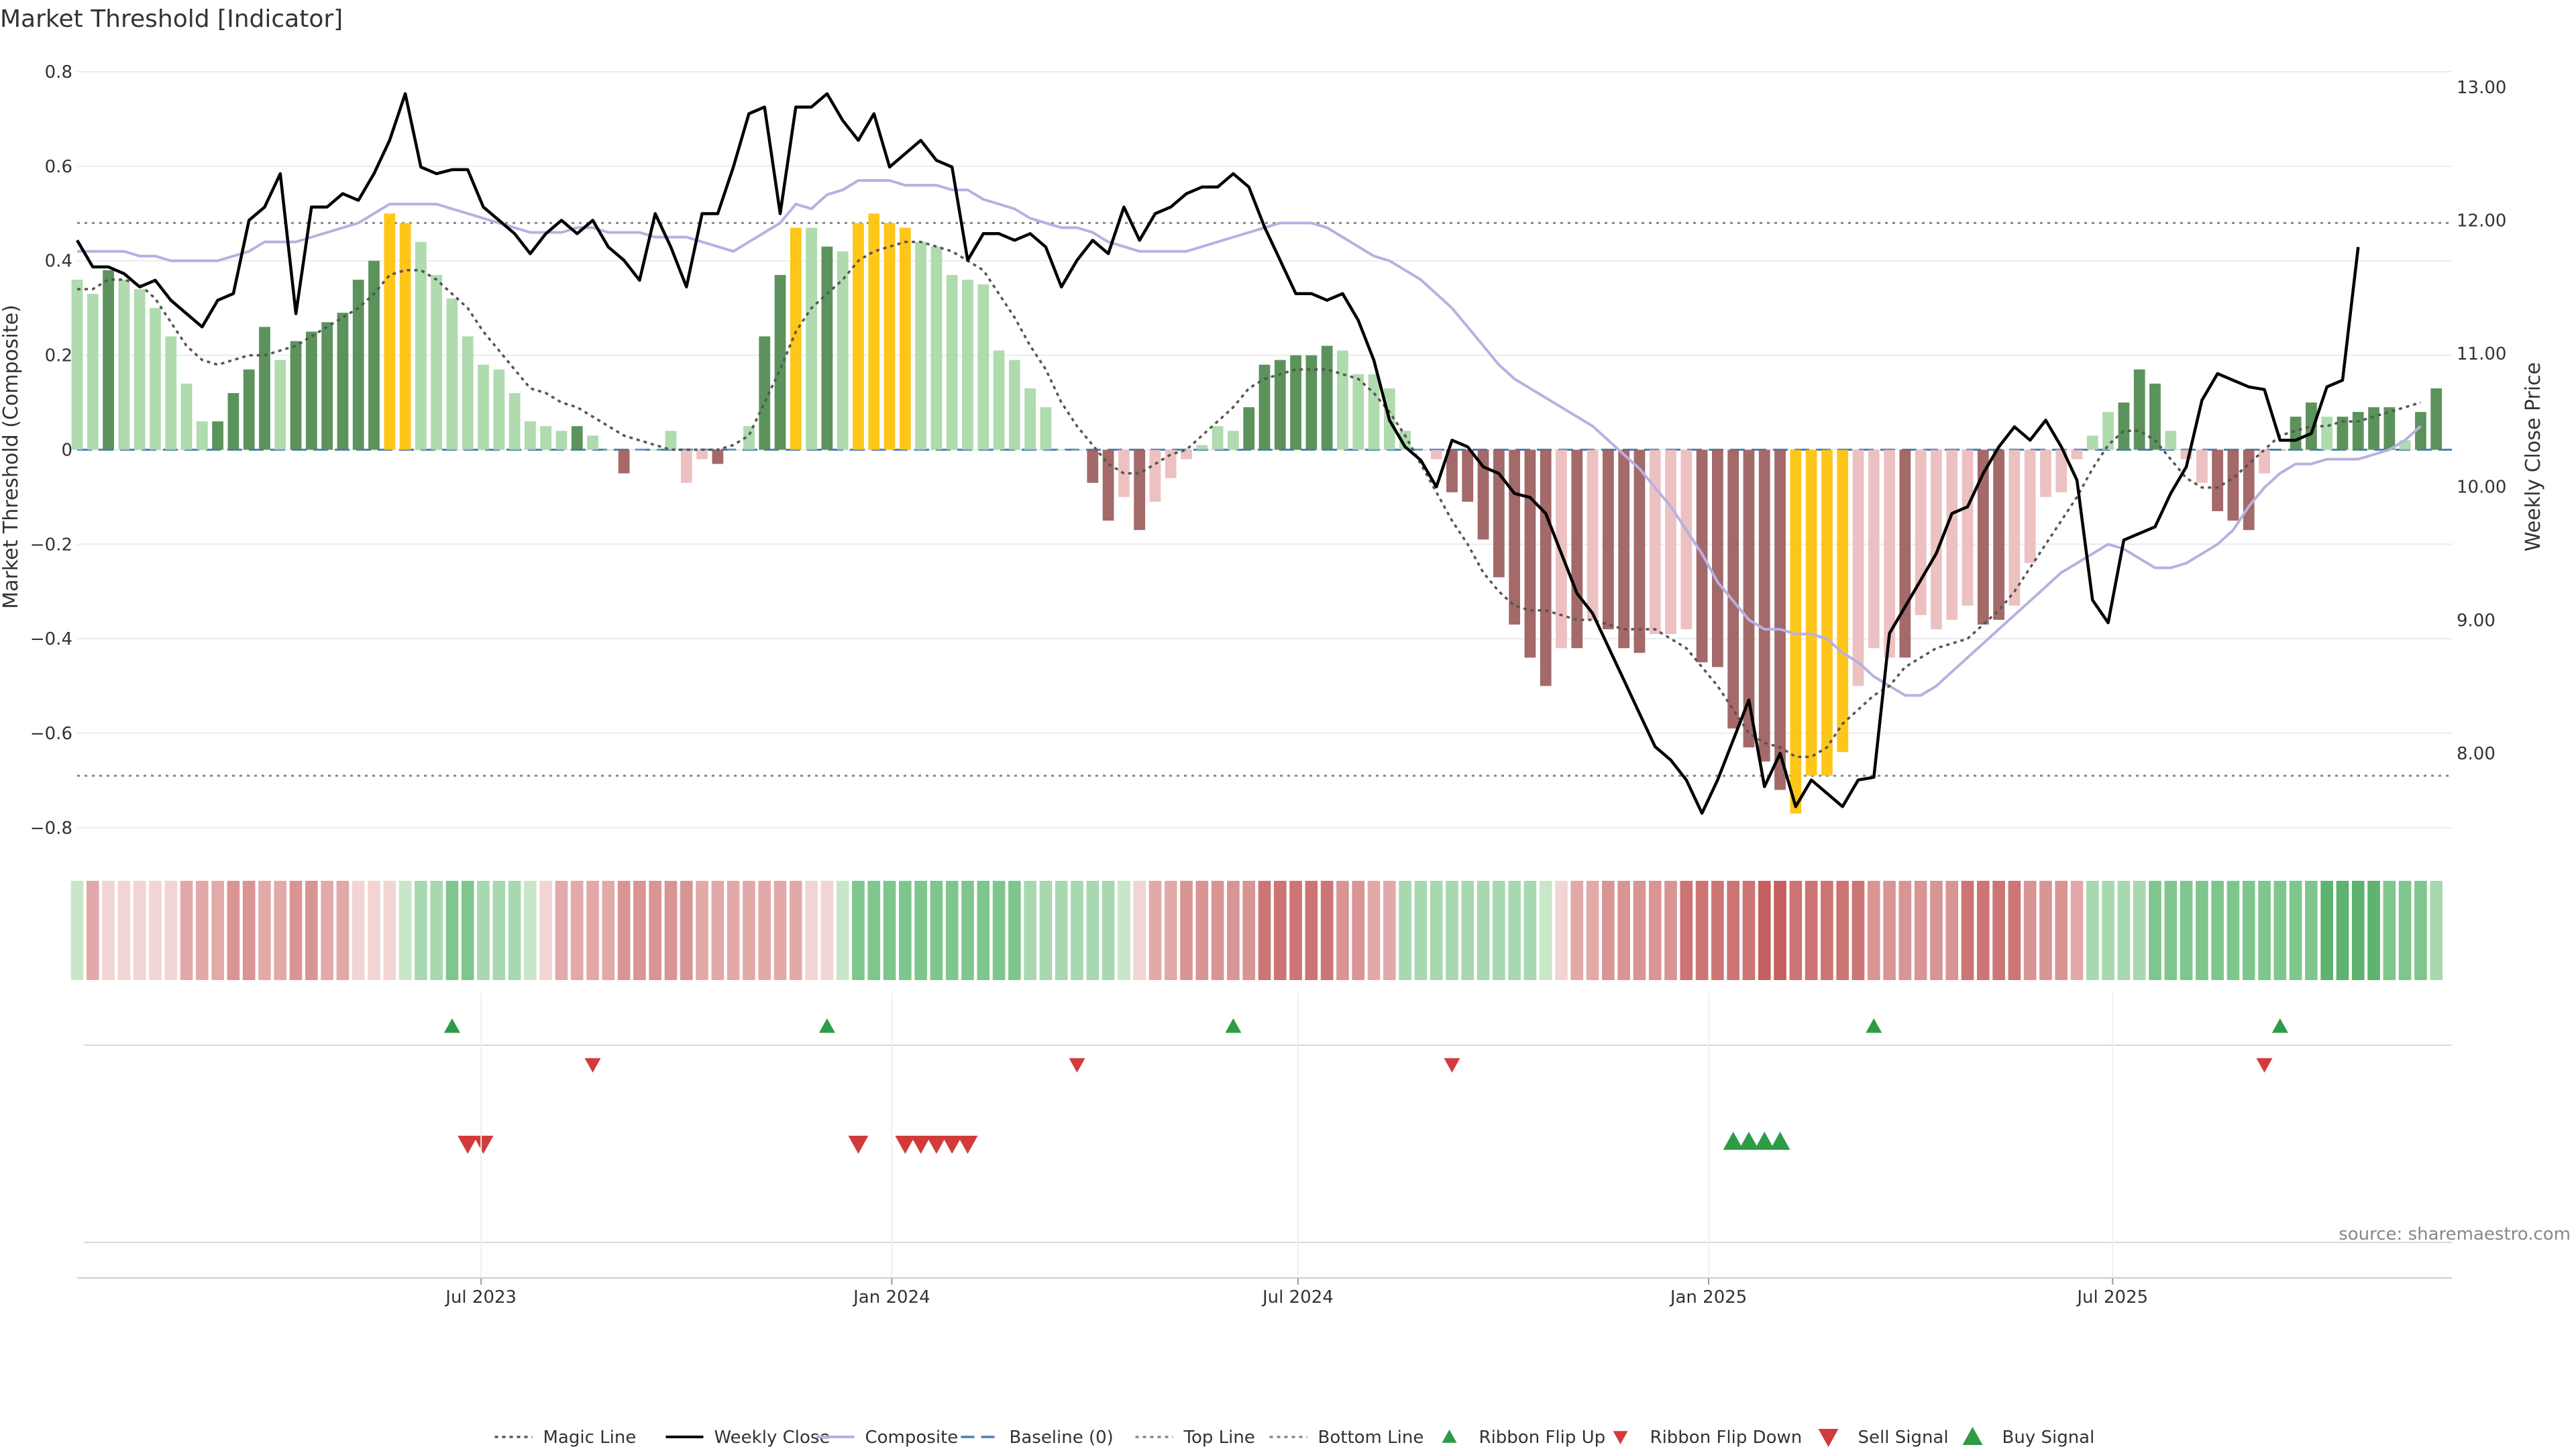 The image size is (2576, 1449). I want to click on legend-label: Ribbon Flip Down, so click(1726, 1438).